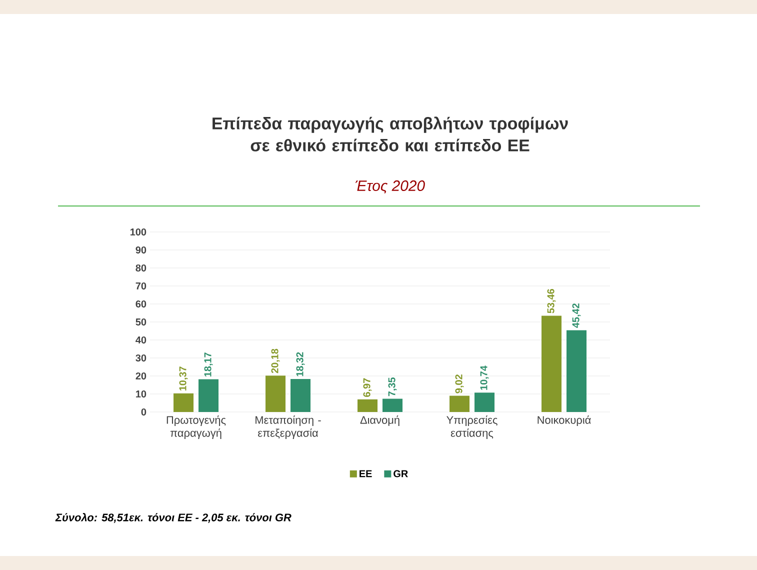 This screenshot has height=570, width=757. What do you see at coordinates (392, 386) in the screenshot?
I see `data-label: 7,35` at bounding box center [392, 386].